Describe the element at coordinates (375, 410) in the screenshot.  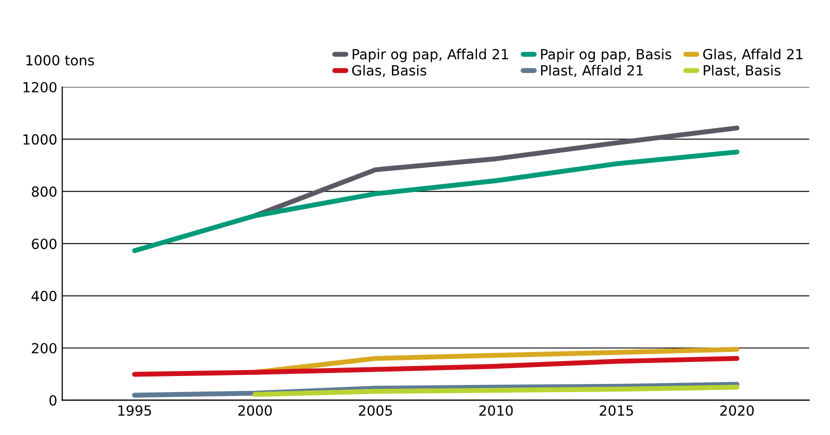
I see `x-tick-label: 2005` at that location.